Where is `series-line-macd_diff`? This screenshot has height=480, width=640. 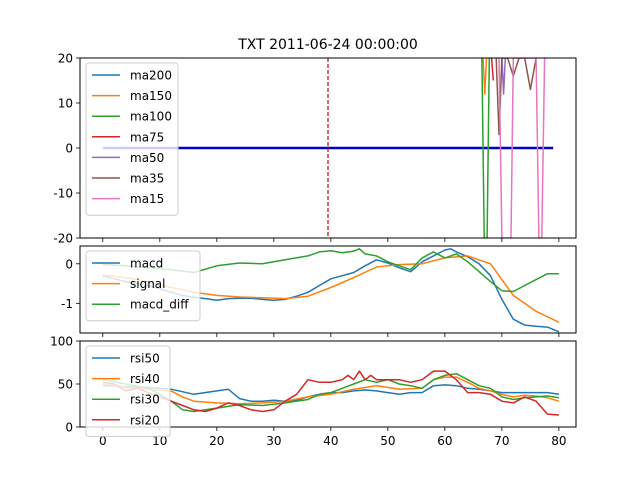 series-line-macd_diff is located at coordinates (330, 270).